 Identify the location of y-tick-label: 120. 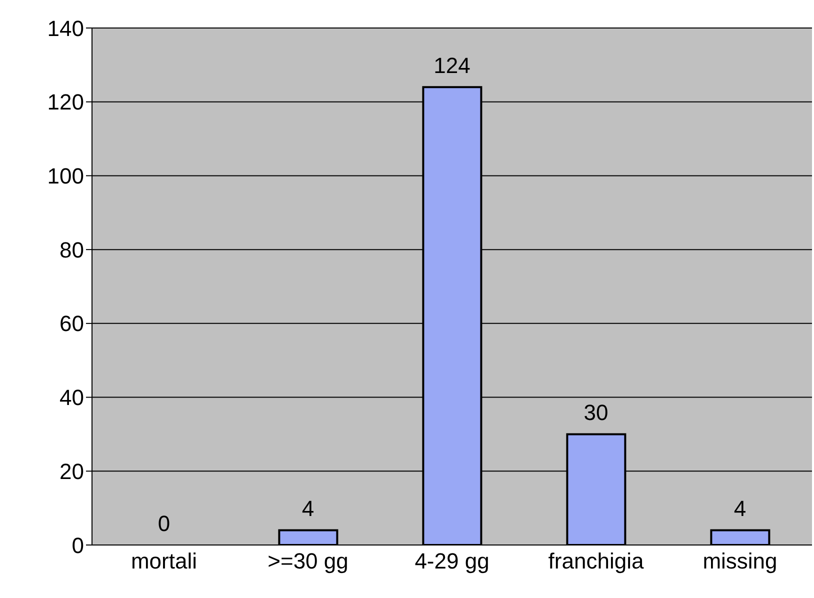
(65, 102).